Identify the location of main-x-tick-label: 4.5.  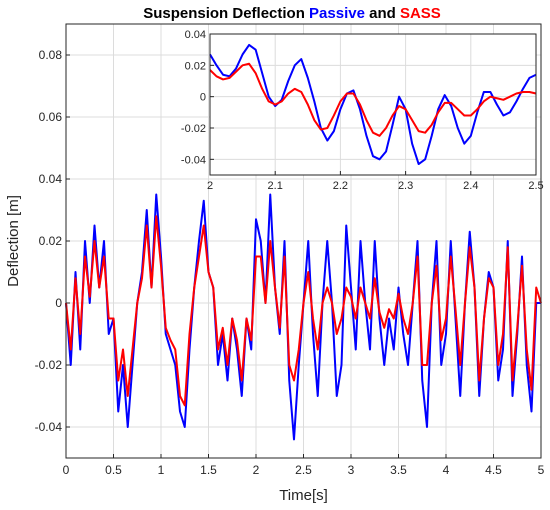
(493, 470).